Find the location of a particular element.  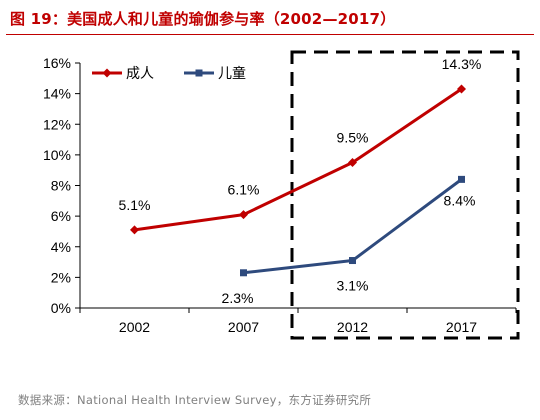

y-tick-label: 4% is located at coordinates (61, 247).